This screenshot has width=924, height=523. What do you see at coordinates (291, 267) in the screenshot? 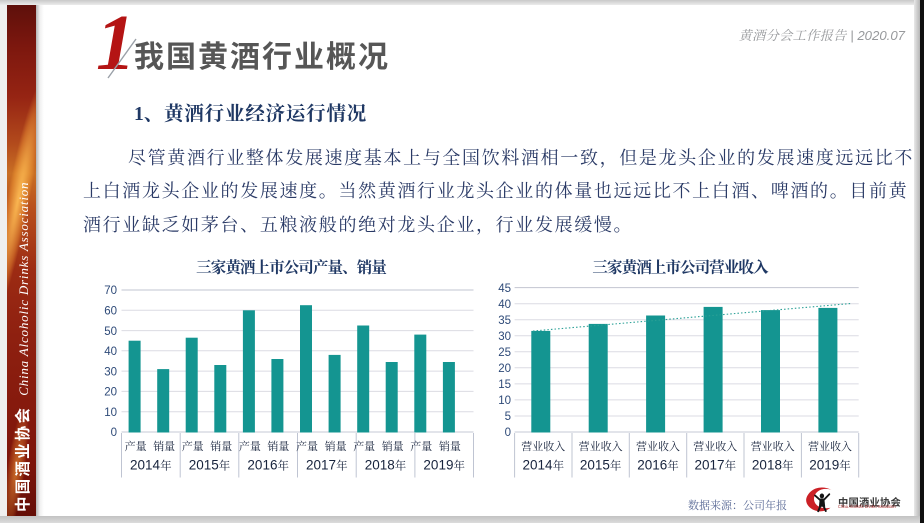
I see `svg-text: 三家黄酒上市公司产量、销量` at bounding box center [291, 267].